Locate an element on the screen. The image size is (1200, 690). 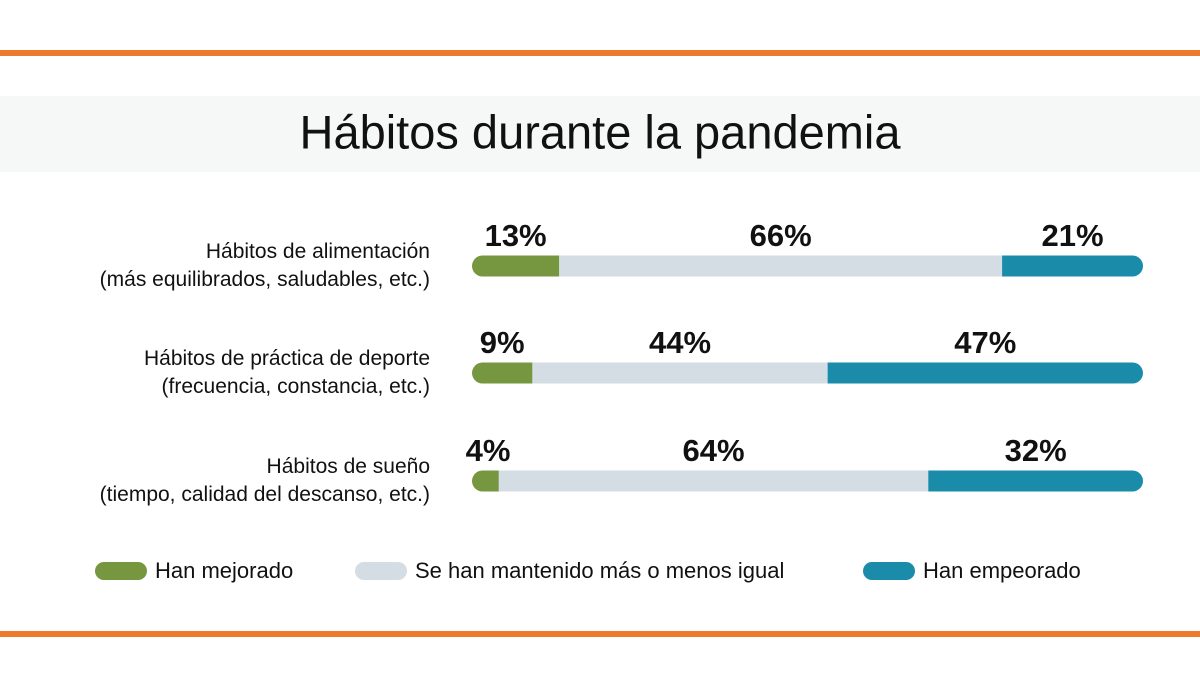
value-label: 4% is located at coordinates (488, 450).